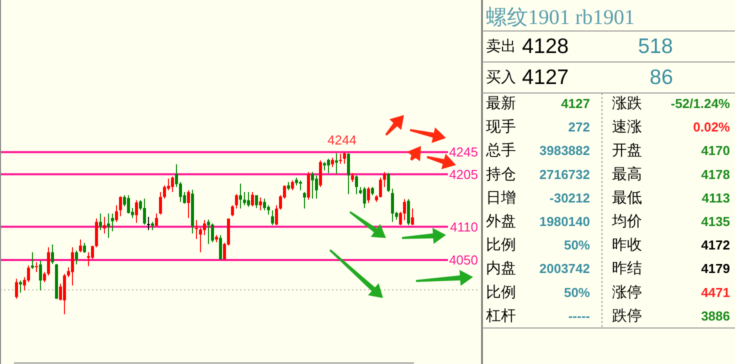 Image resolution: width=735 pixels, height=364 pixels. I want to click on text: 3983882, so click(564, 150).